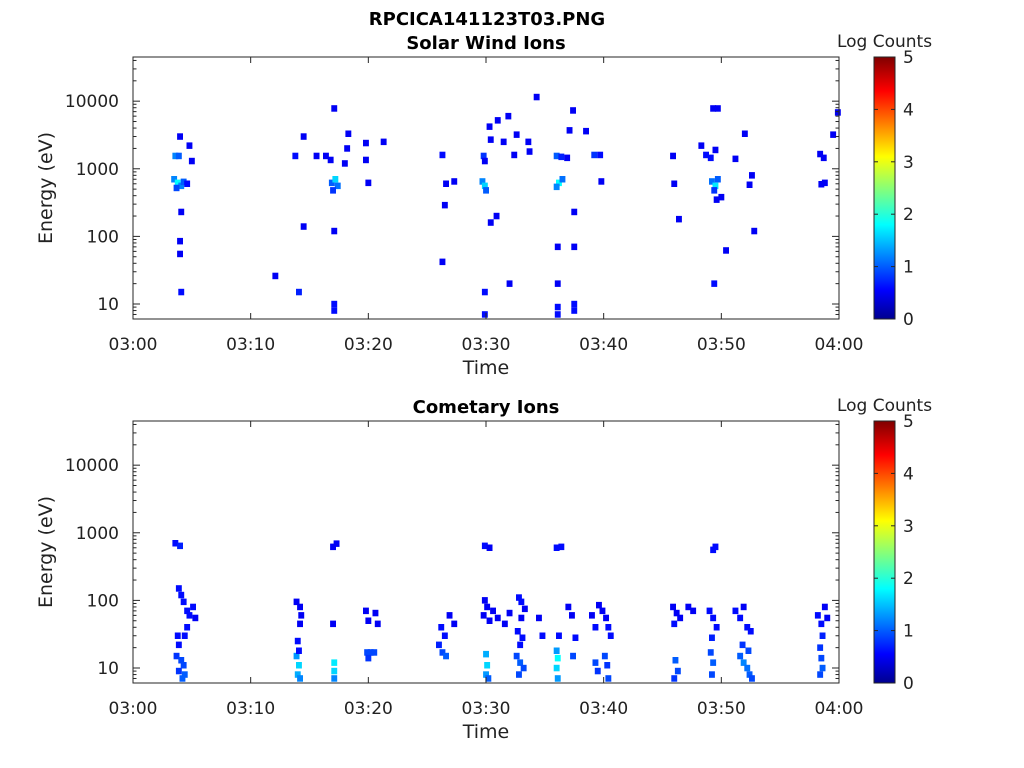  I want to click on panel-title: Solar Wind Ions, so click(485, 43).